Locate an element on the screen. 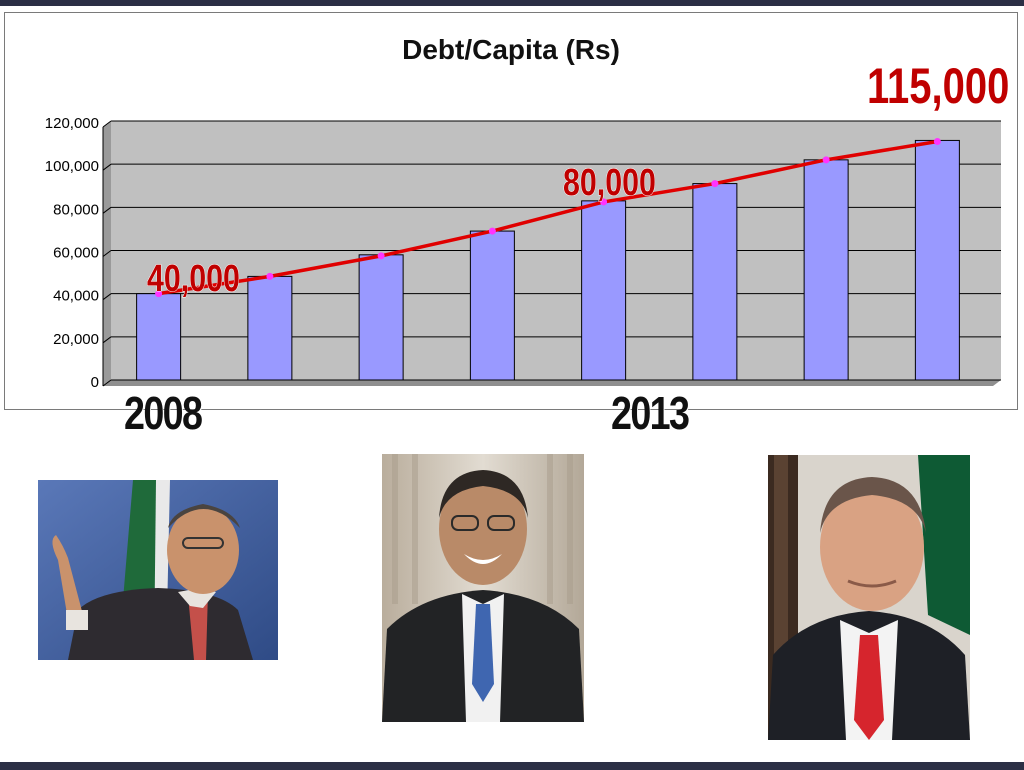 The height and width of the screenshot is (770, 1024). y-tick-label: 60,000 is located at coordinates (76, 253).